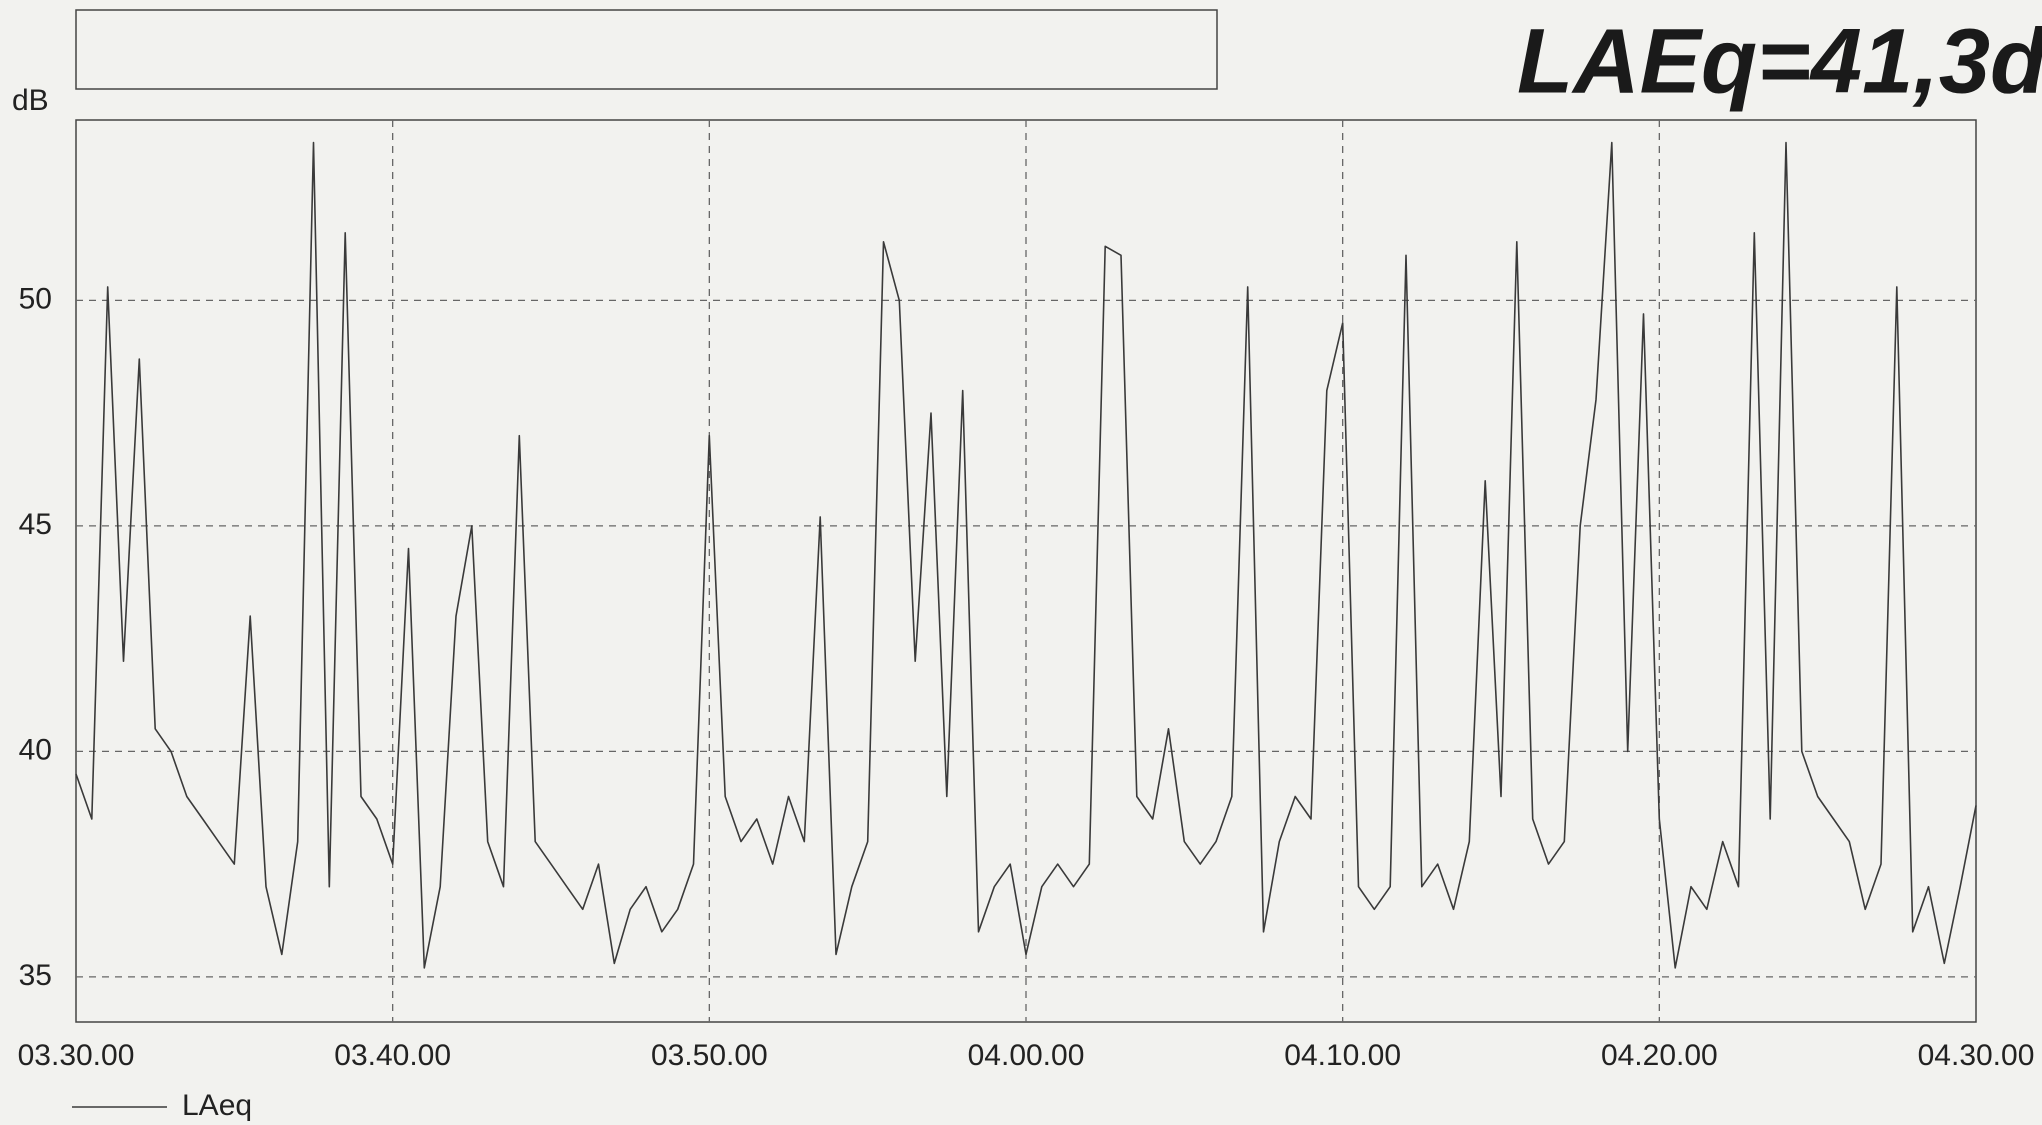 The image size is (2042, 1125). I want to click on x-tick-label: 04.10.00, so click(1342, 1055).